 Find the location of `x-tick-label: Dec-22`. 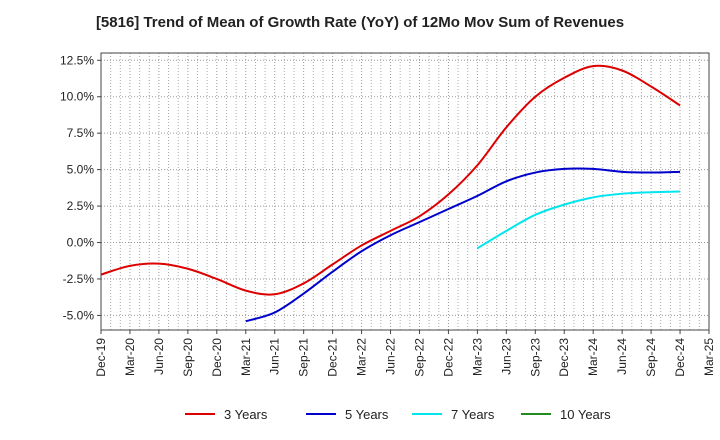

x-tick-label: Dec-22 is located at coordinates (448, 357).